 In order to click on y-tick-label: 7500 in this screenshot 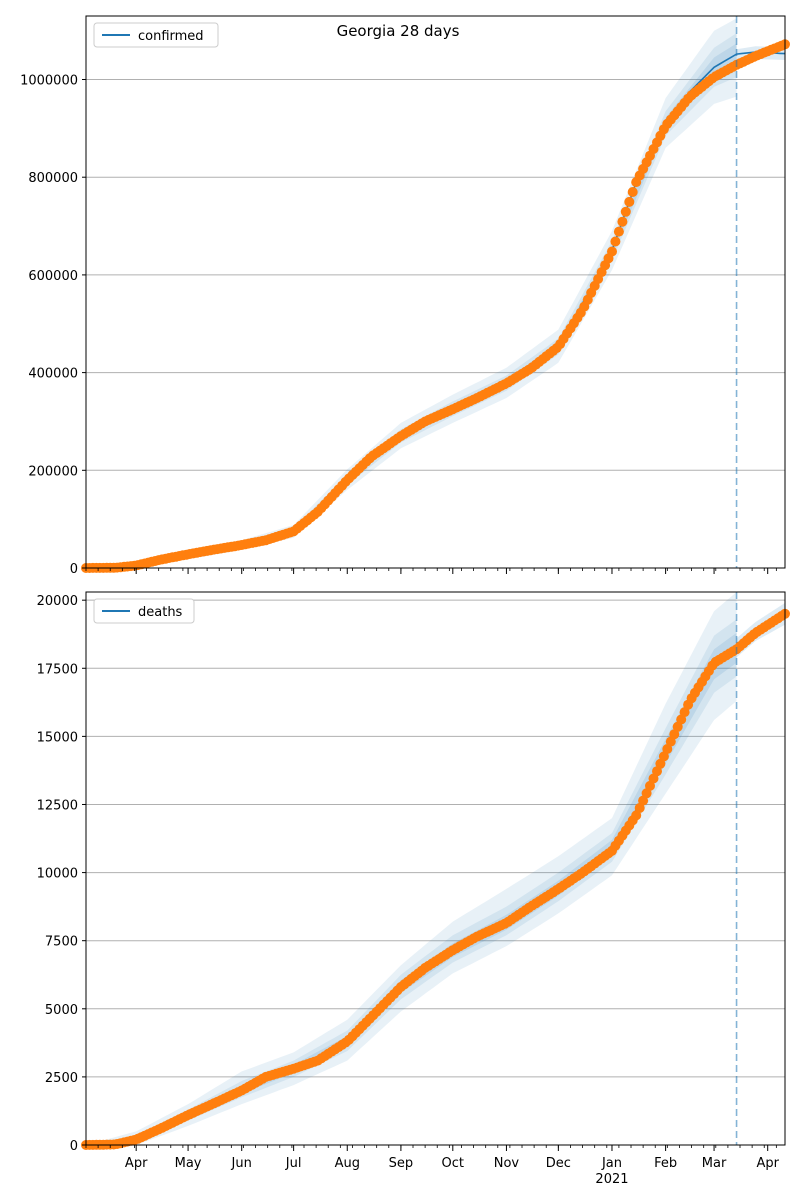, I will do `click(61, 942)`.